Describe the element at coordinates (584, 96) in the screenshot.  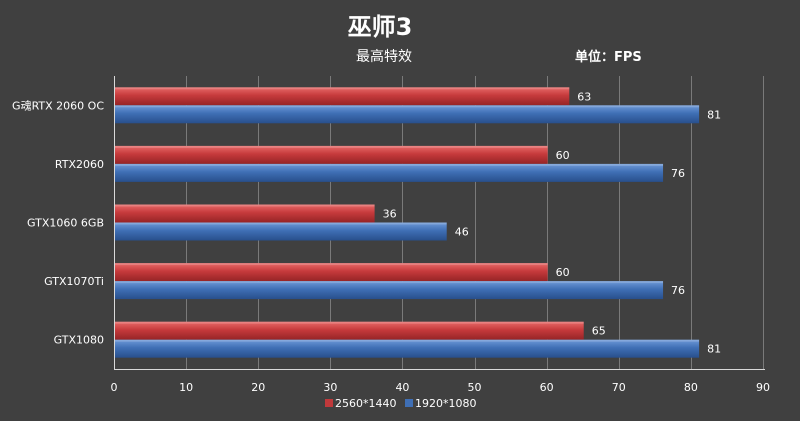
I see `data-label: 63` at that location.